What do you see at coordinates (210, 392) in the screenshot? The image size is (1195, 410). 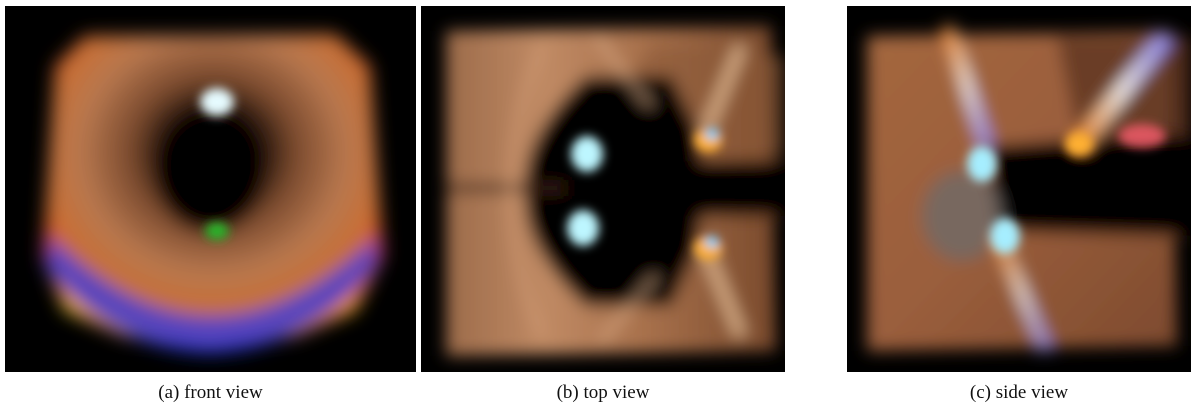 I see `caption-front-view: (a) front view` at bounding box center [210, 392].